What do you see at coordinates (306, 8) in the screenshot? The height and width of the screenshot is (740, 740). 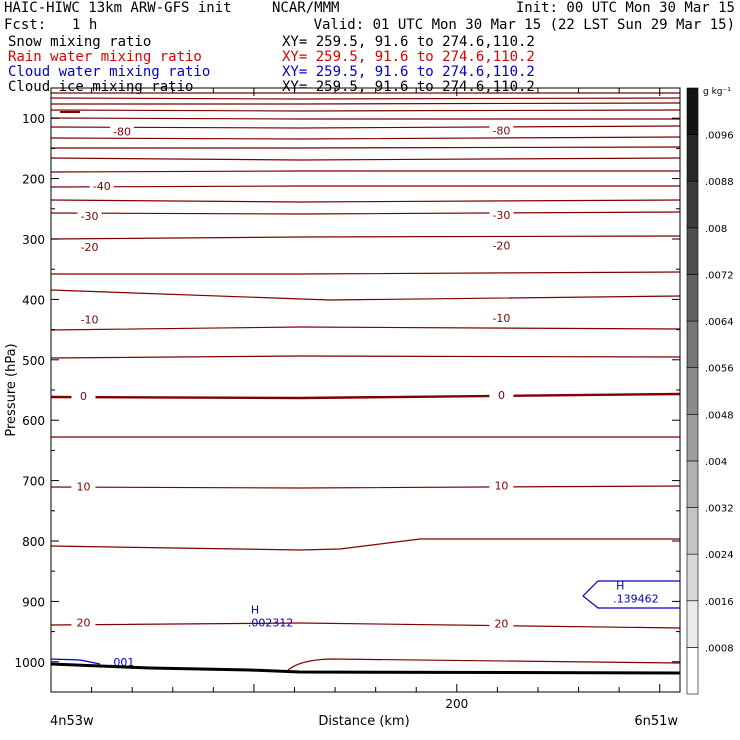 I see `center-label: NCAR/MMM` at bounding box center [306, 8].